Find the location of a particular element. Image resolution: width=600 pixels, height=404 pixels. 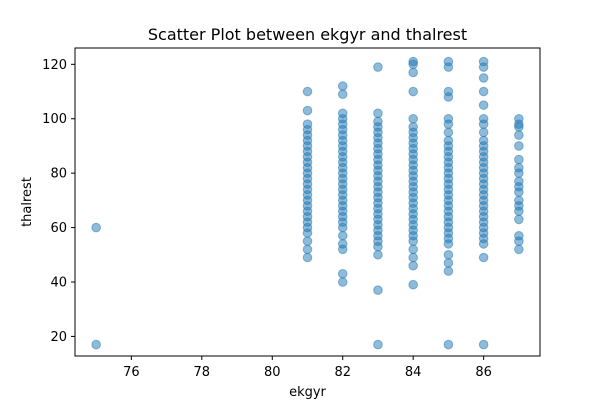

y-tick-label: 120 is located at coordinates (54, 65).